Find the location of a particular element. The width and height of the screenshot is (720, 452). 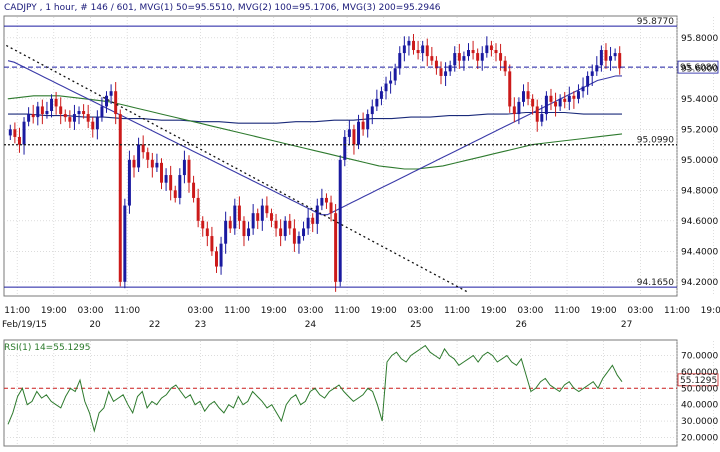

rsi-current-box is located at coordinates (698, 380).